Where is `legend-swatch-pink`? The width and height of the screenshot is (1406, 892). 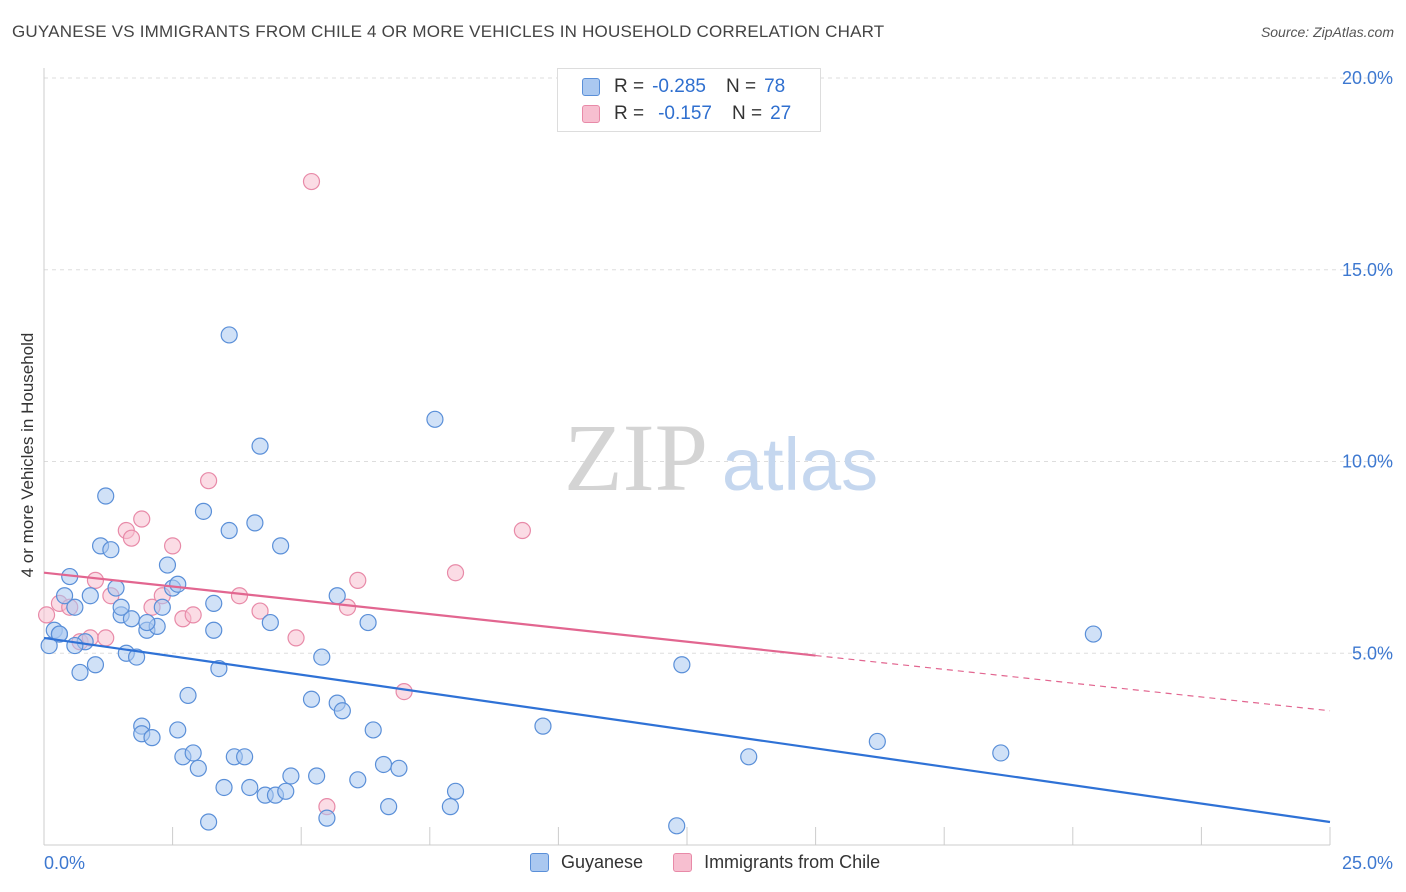 legend-swatch-pink is located at coordinates (591, 114).